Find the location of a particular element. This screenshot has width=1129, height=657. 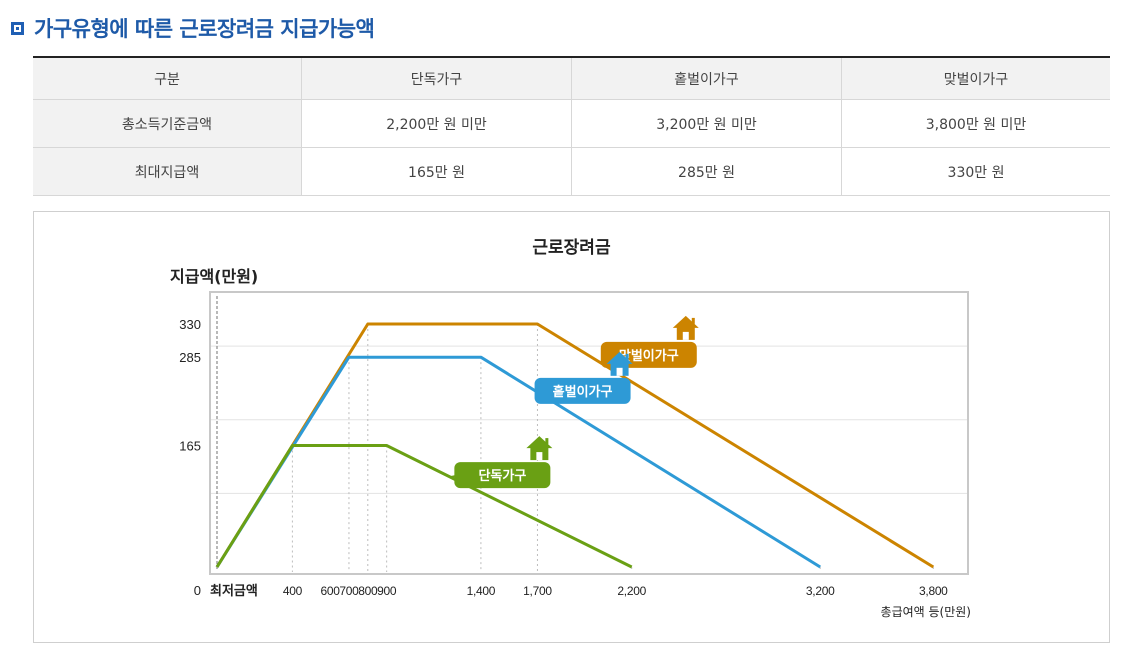

x-tick-label: 3,200 is located at coordinates (820, 591).